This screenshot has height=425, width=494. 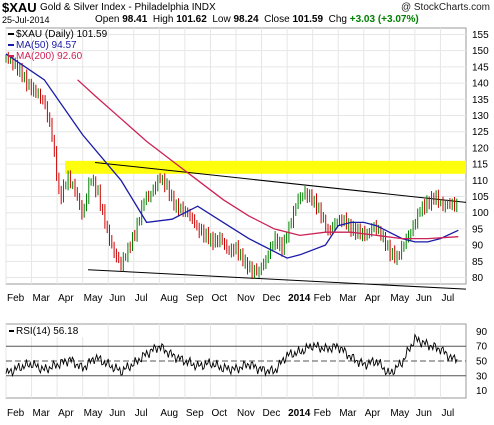 What do you see at coordinates (191, 19) in the screenshot?
I see `high-value: 101.62` at bounding box center [191, 19].